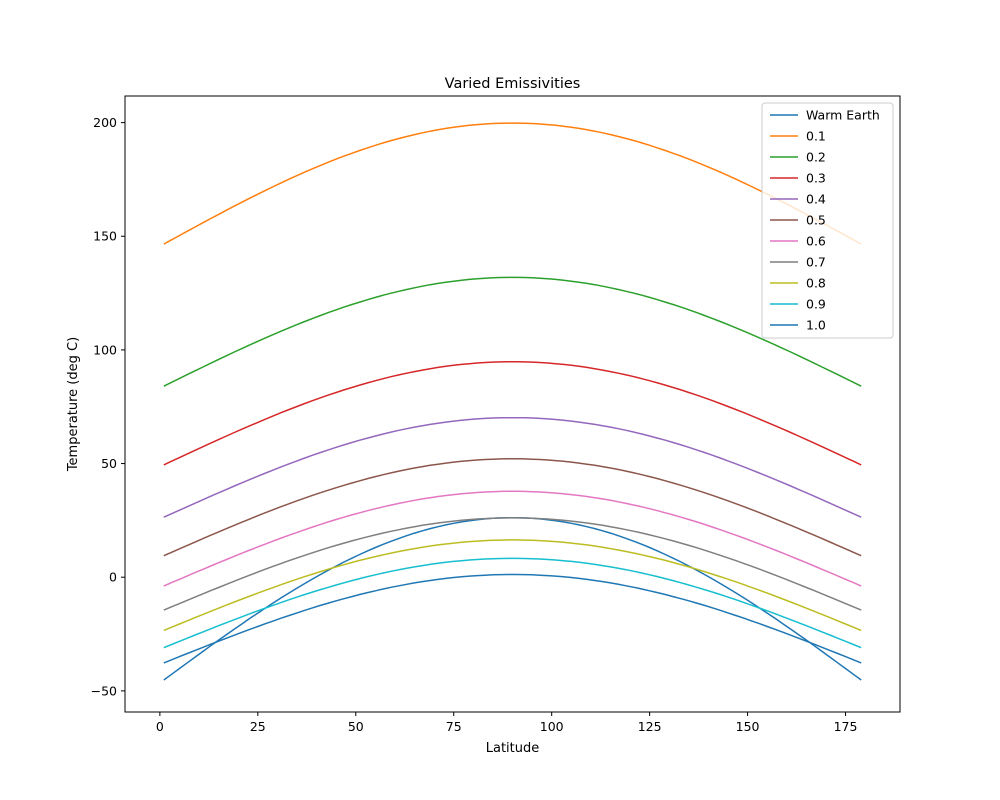  Describe the element at coordinates (507, 723) in the screenshot. I see `x-axis-ticks: 0 25 50 75 100 125 150 175` at that location.